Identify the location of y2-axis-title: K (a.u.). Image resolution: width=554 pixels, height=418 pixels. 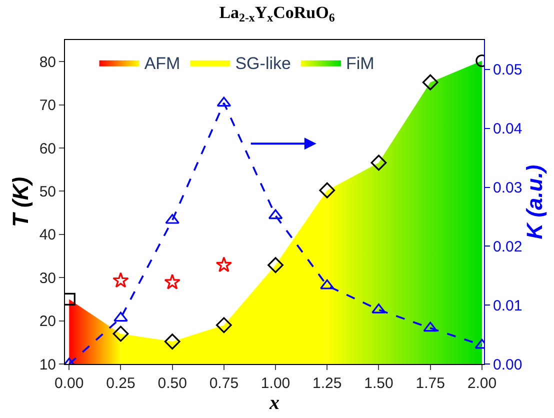
(535, 202).